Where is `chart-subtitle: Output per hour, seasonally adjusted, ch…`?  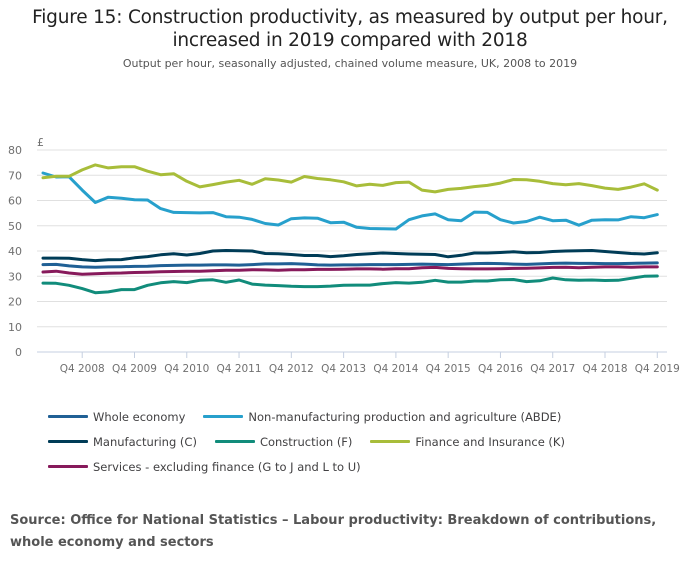 chart-subtitle: Output per hour, seasonally adjusted, ch… is located at coordinates (350, 63).